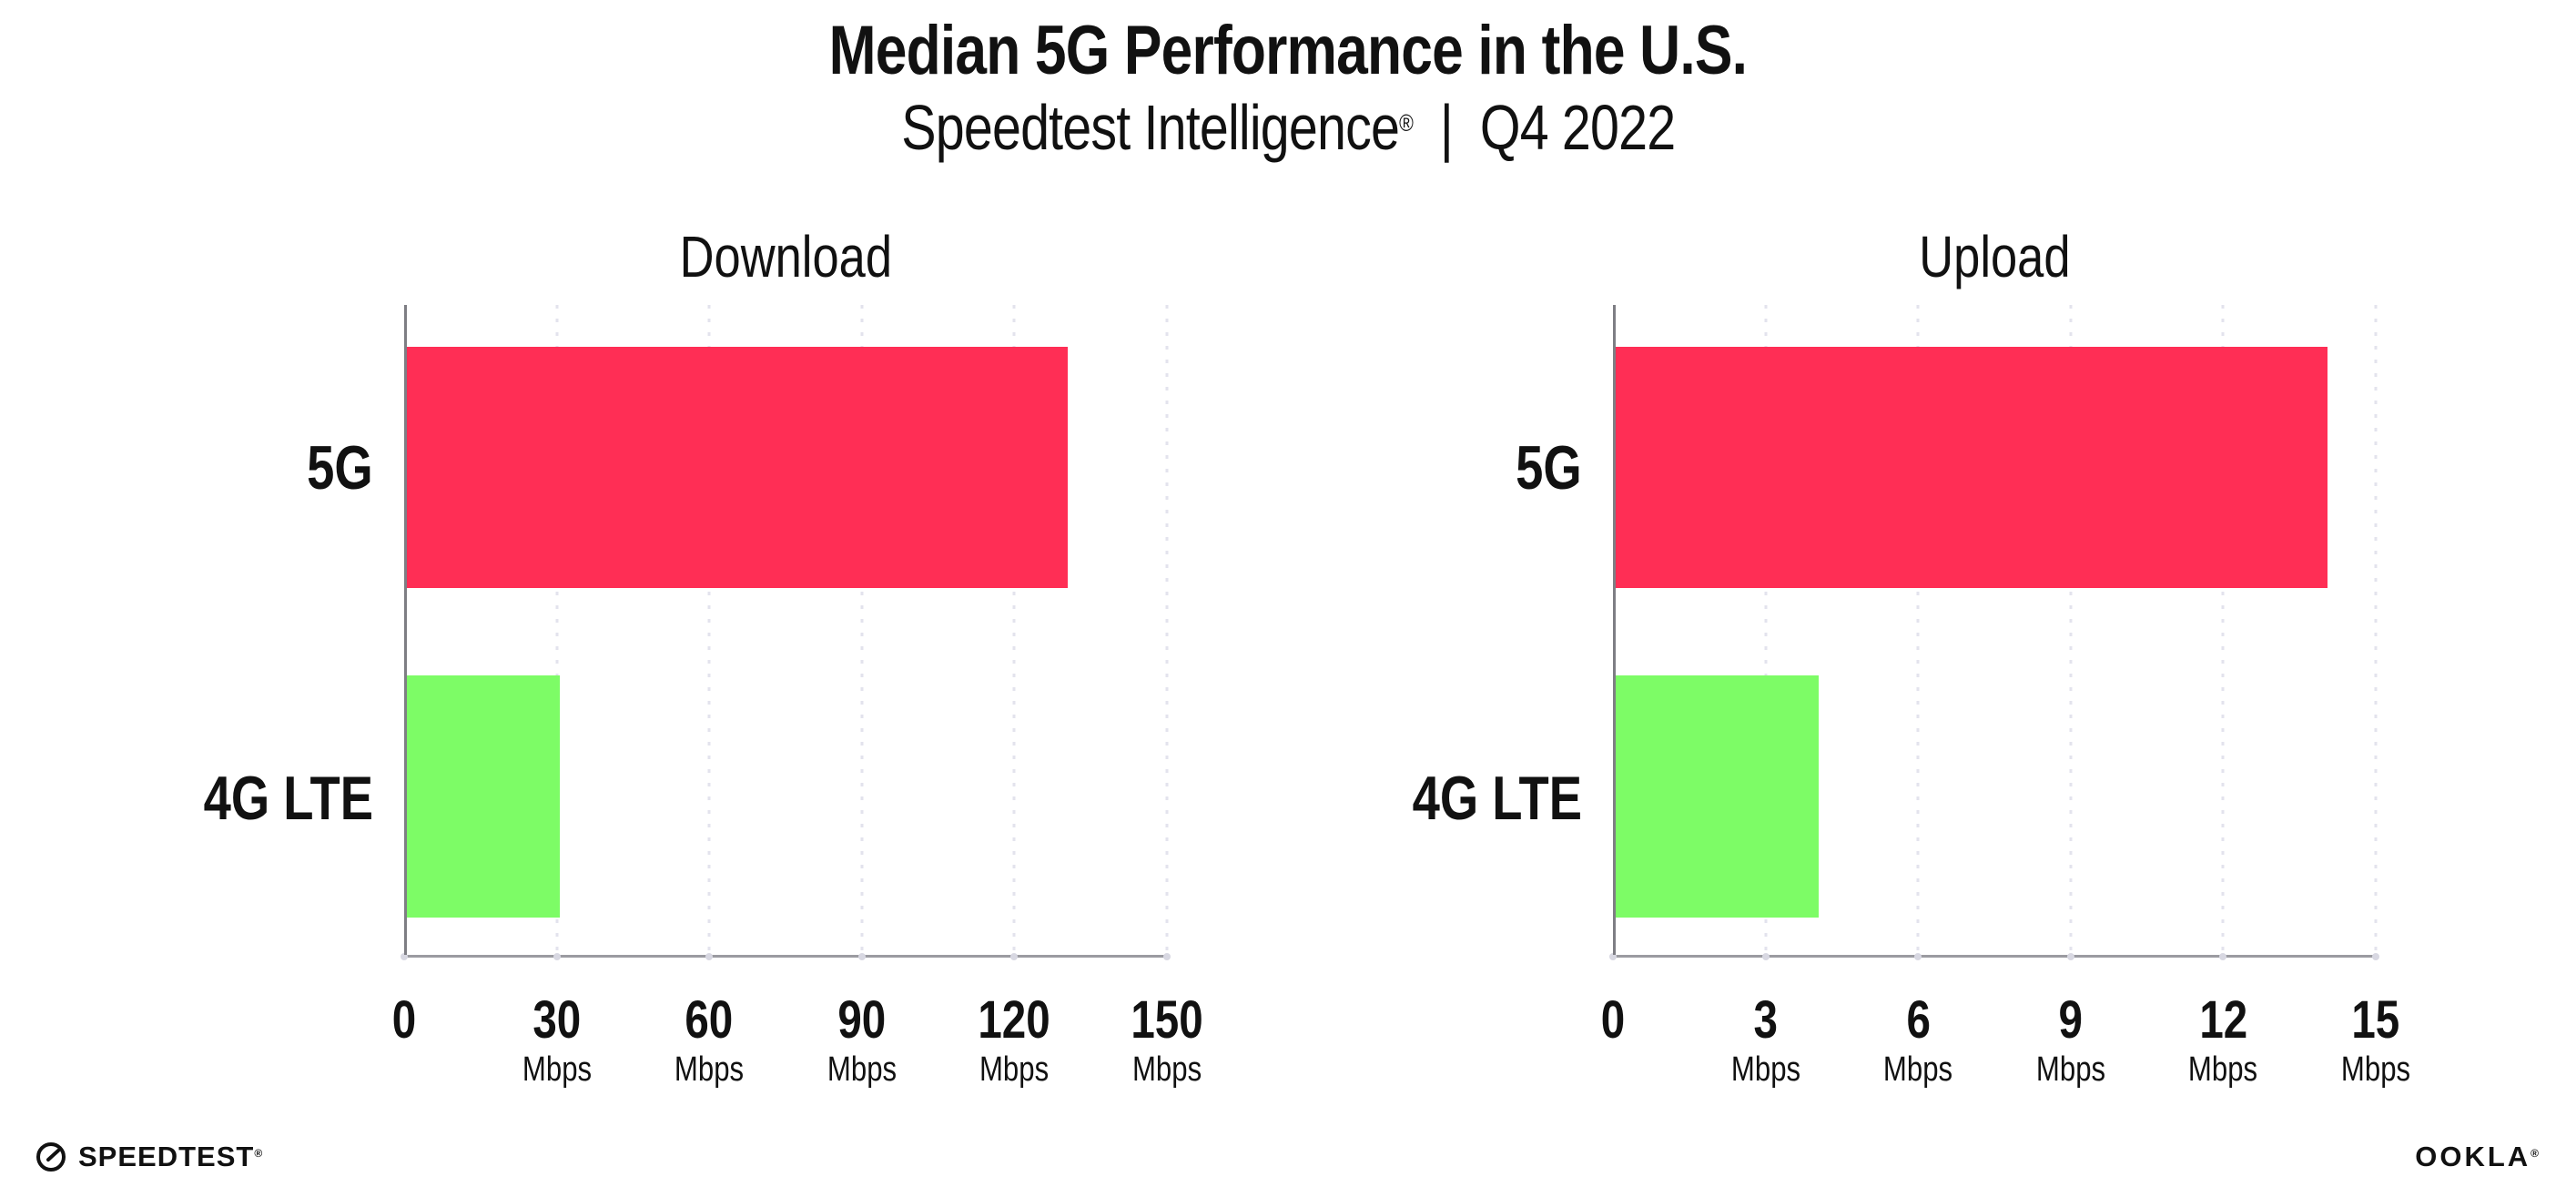  I want to click on upload-chart-title: Upload, so click(1995, 257).